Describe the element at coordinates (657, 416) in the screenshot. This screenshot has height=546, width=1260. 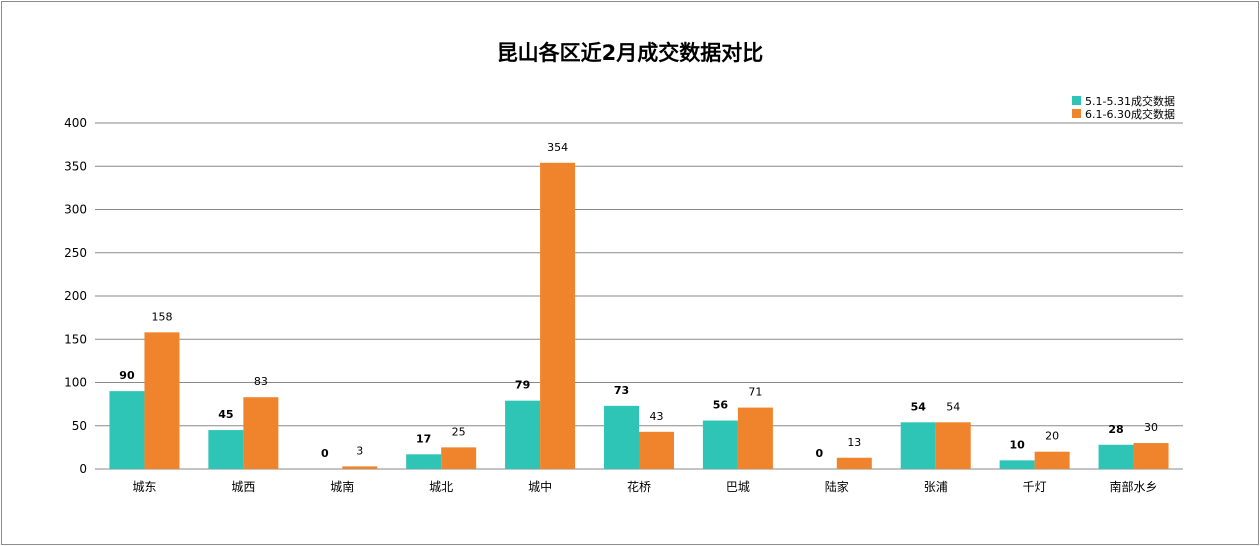
I see `data-label: 43` at that location.